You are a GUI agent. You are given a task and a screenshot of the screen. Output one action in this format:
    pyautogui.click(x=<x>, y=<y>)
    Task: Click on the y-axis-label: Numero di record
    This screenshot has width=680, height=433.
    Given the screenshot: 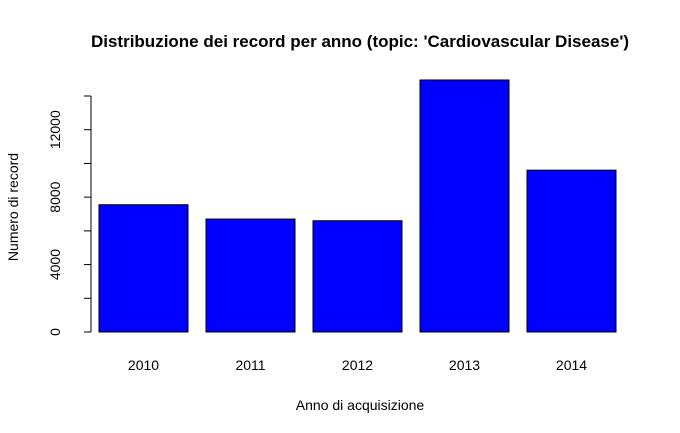 What is the action you would take?
    pyautogui.click(x=13, y=207)
    